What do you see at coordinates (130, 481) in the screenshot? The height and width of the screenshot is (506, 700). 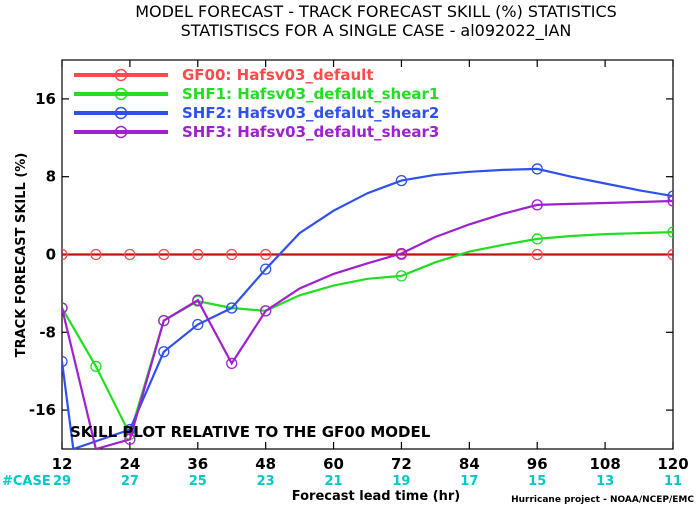 I see `case-count: 27` at bounding box center [130, 481].